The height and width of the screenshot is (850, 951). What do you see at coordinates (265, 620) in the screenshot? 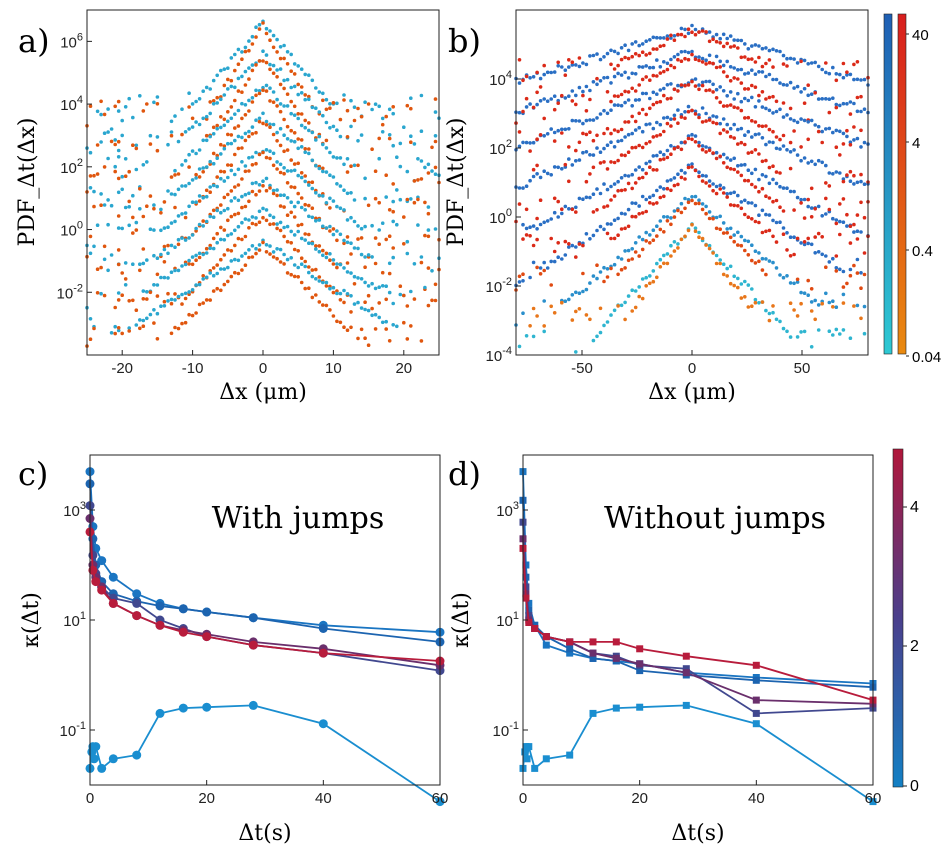
I see `axes-frame-c` at bounding box center [265, 620].